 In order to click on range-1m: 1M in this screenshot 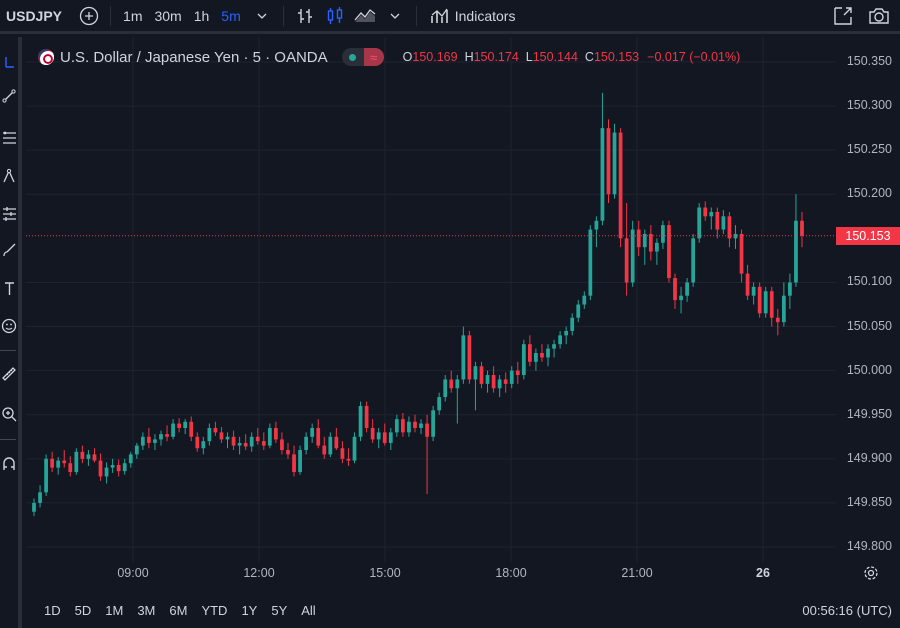, I will do `click(114, 610)`.